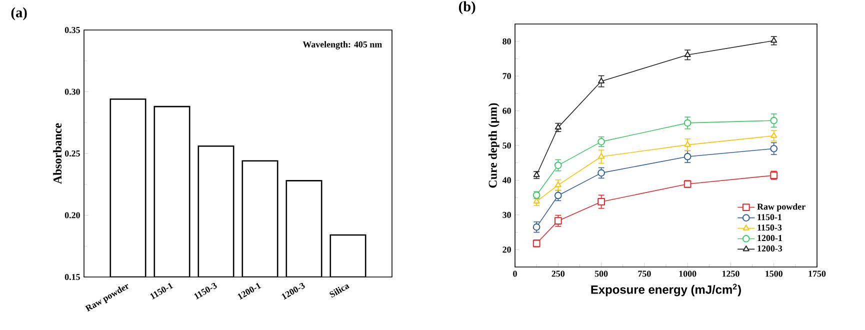  What do you see at coordinates (467, 7) in the screenshot?
I see `chart-title: (b)` at bounding box center [467, 7].